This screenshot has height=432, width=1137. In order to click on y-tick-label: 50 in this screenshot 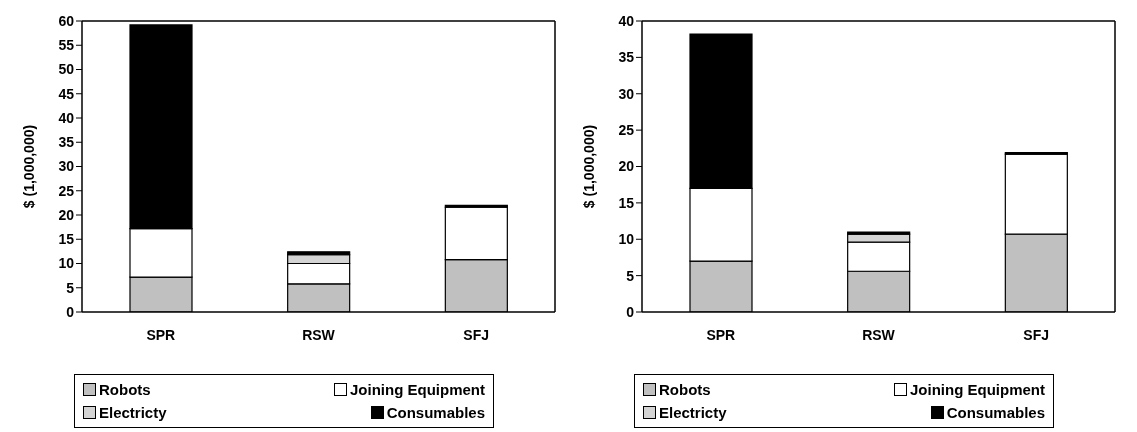, I will do `click(66, 69)`.